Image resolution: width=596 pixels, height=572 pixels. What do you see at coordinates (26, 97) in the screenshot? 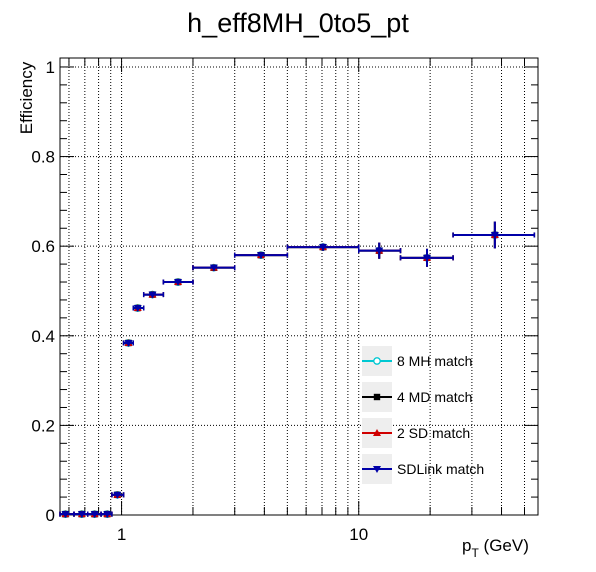
I see `y-axis-label: Efficiency` at bounding box center [26, 97].